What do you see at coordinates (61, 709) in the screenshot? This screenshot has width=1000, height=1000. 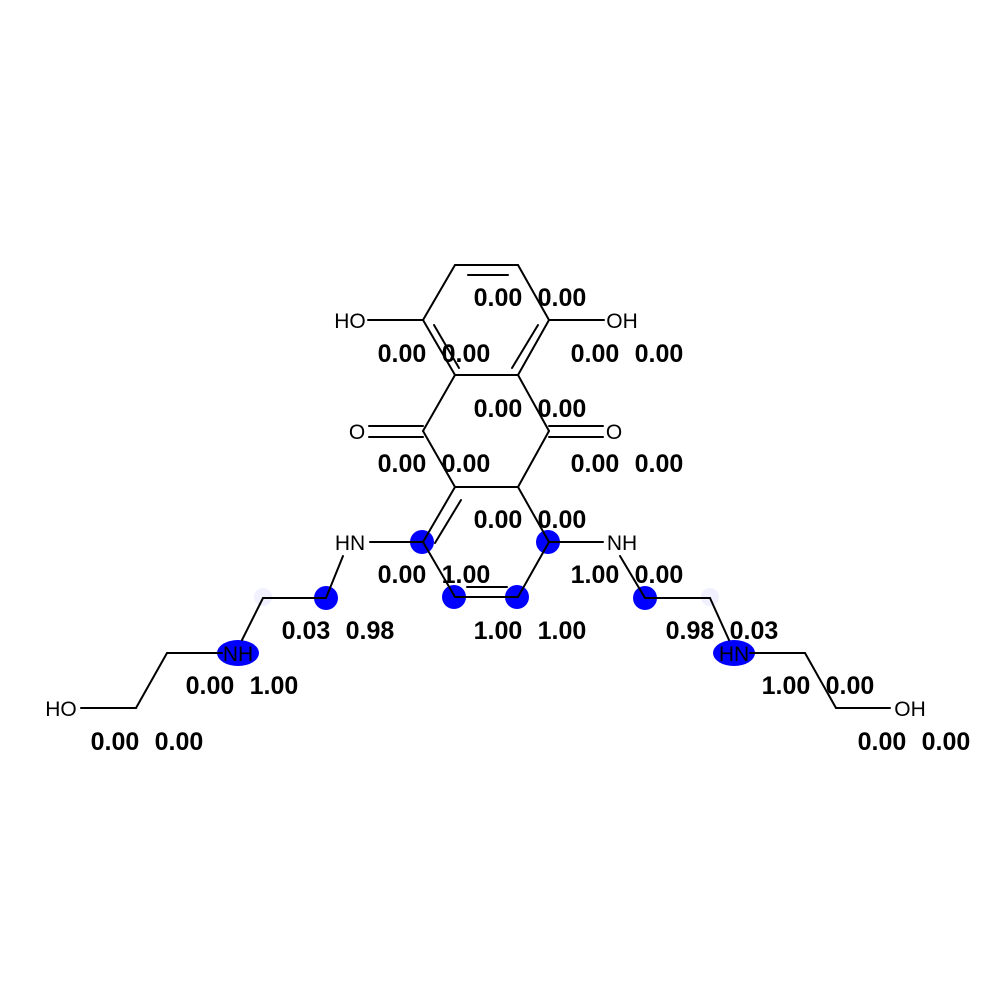 I see `atom-label-ho-bottom-left: HO` at bounding box center [61, 709].